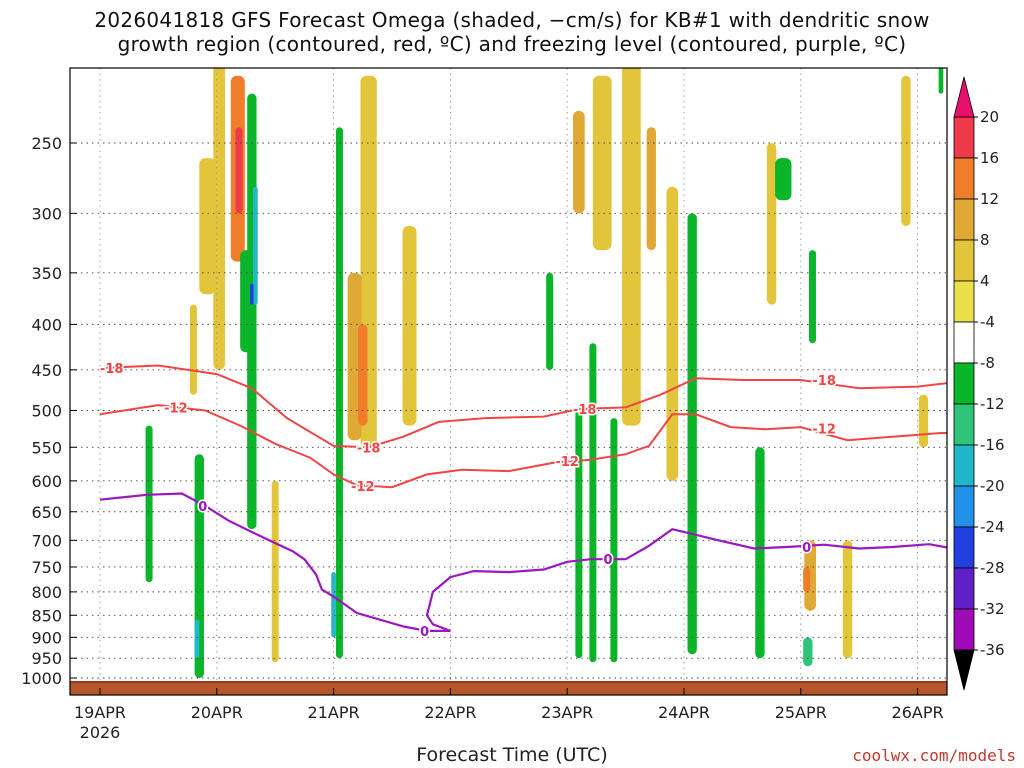 This screenshot has height=768, width=1024. Describe the element at coordinates (46, 143) in the screenshot. I see `y-tick-label-250: 250` at that location.